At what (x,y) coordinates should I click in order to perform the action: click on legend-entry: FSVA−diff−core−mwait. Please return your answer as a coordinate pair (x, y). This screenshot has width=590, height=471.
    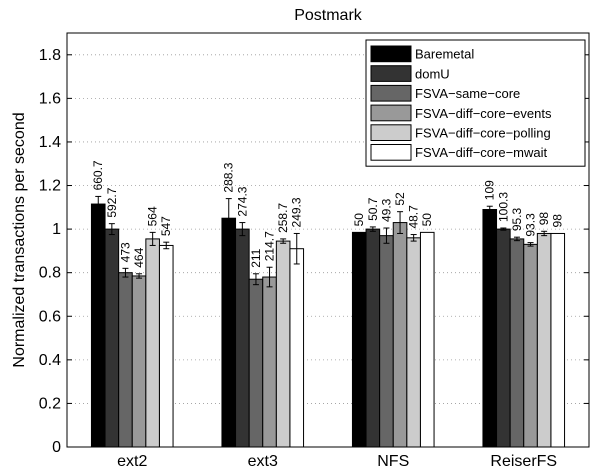
    Looking at the image, I should click on (481, 152).